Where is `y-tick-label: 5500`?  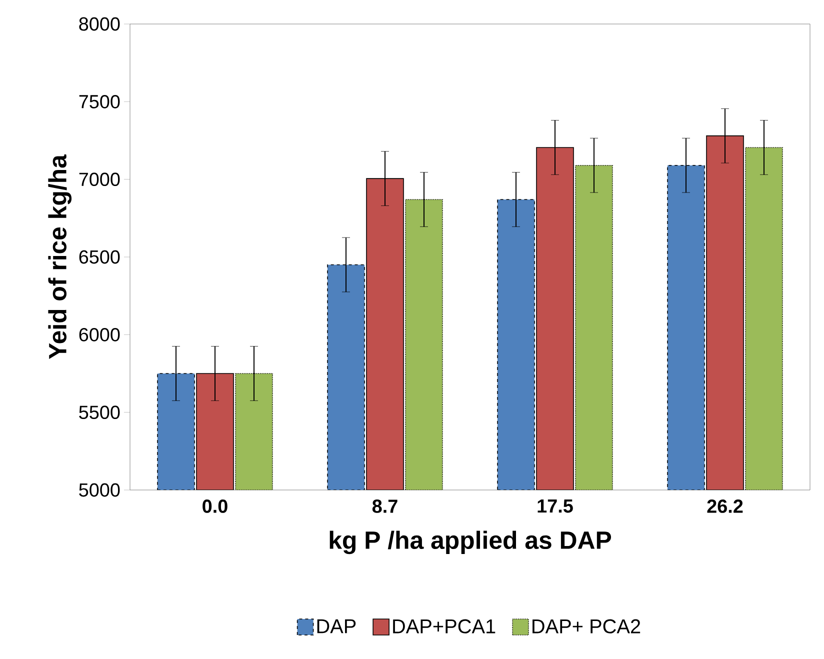
y-tick-label: 5500 is located at coordinates (99, 413).